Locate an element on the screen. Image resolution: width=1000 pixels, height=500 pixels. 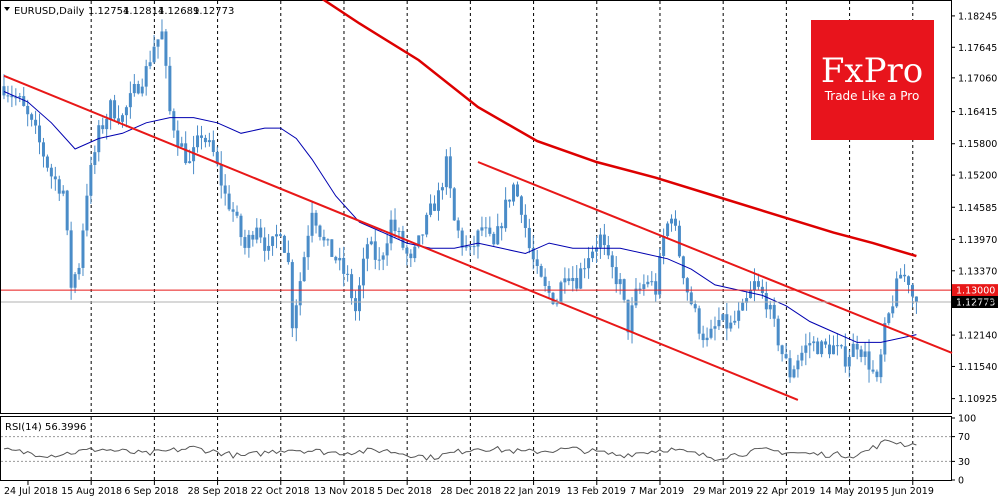
ohlc-close: 1.12773 is located at coordinates (213, 11).